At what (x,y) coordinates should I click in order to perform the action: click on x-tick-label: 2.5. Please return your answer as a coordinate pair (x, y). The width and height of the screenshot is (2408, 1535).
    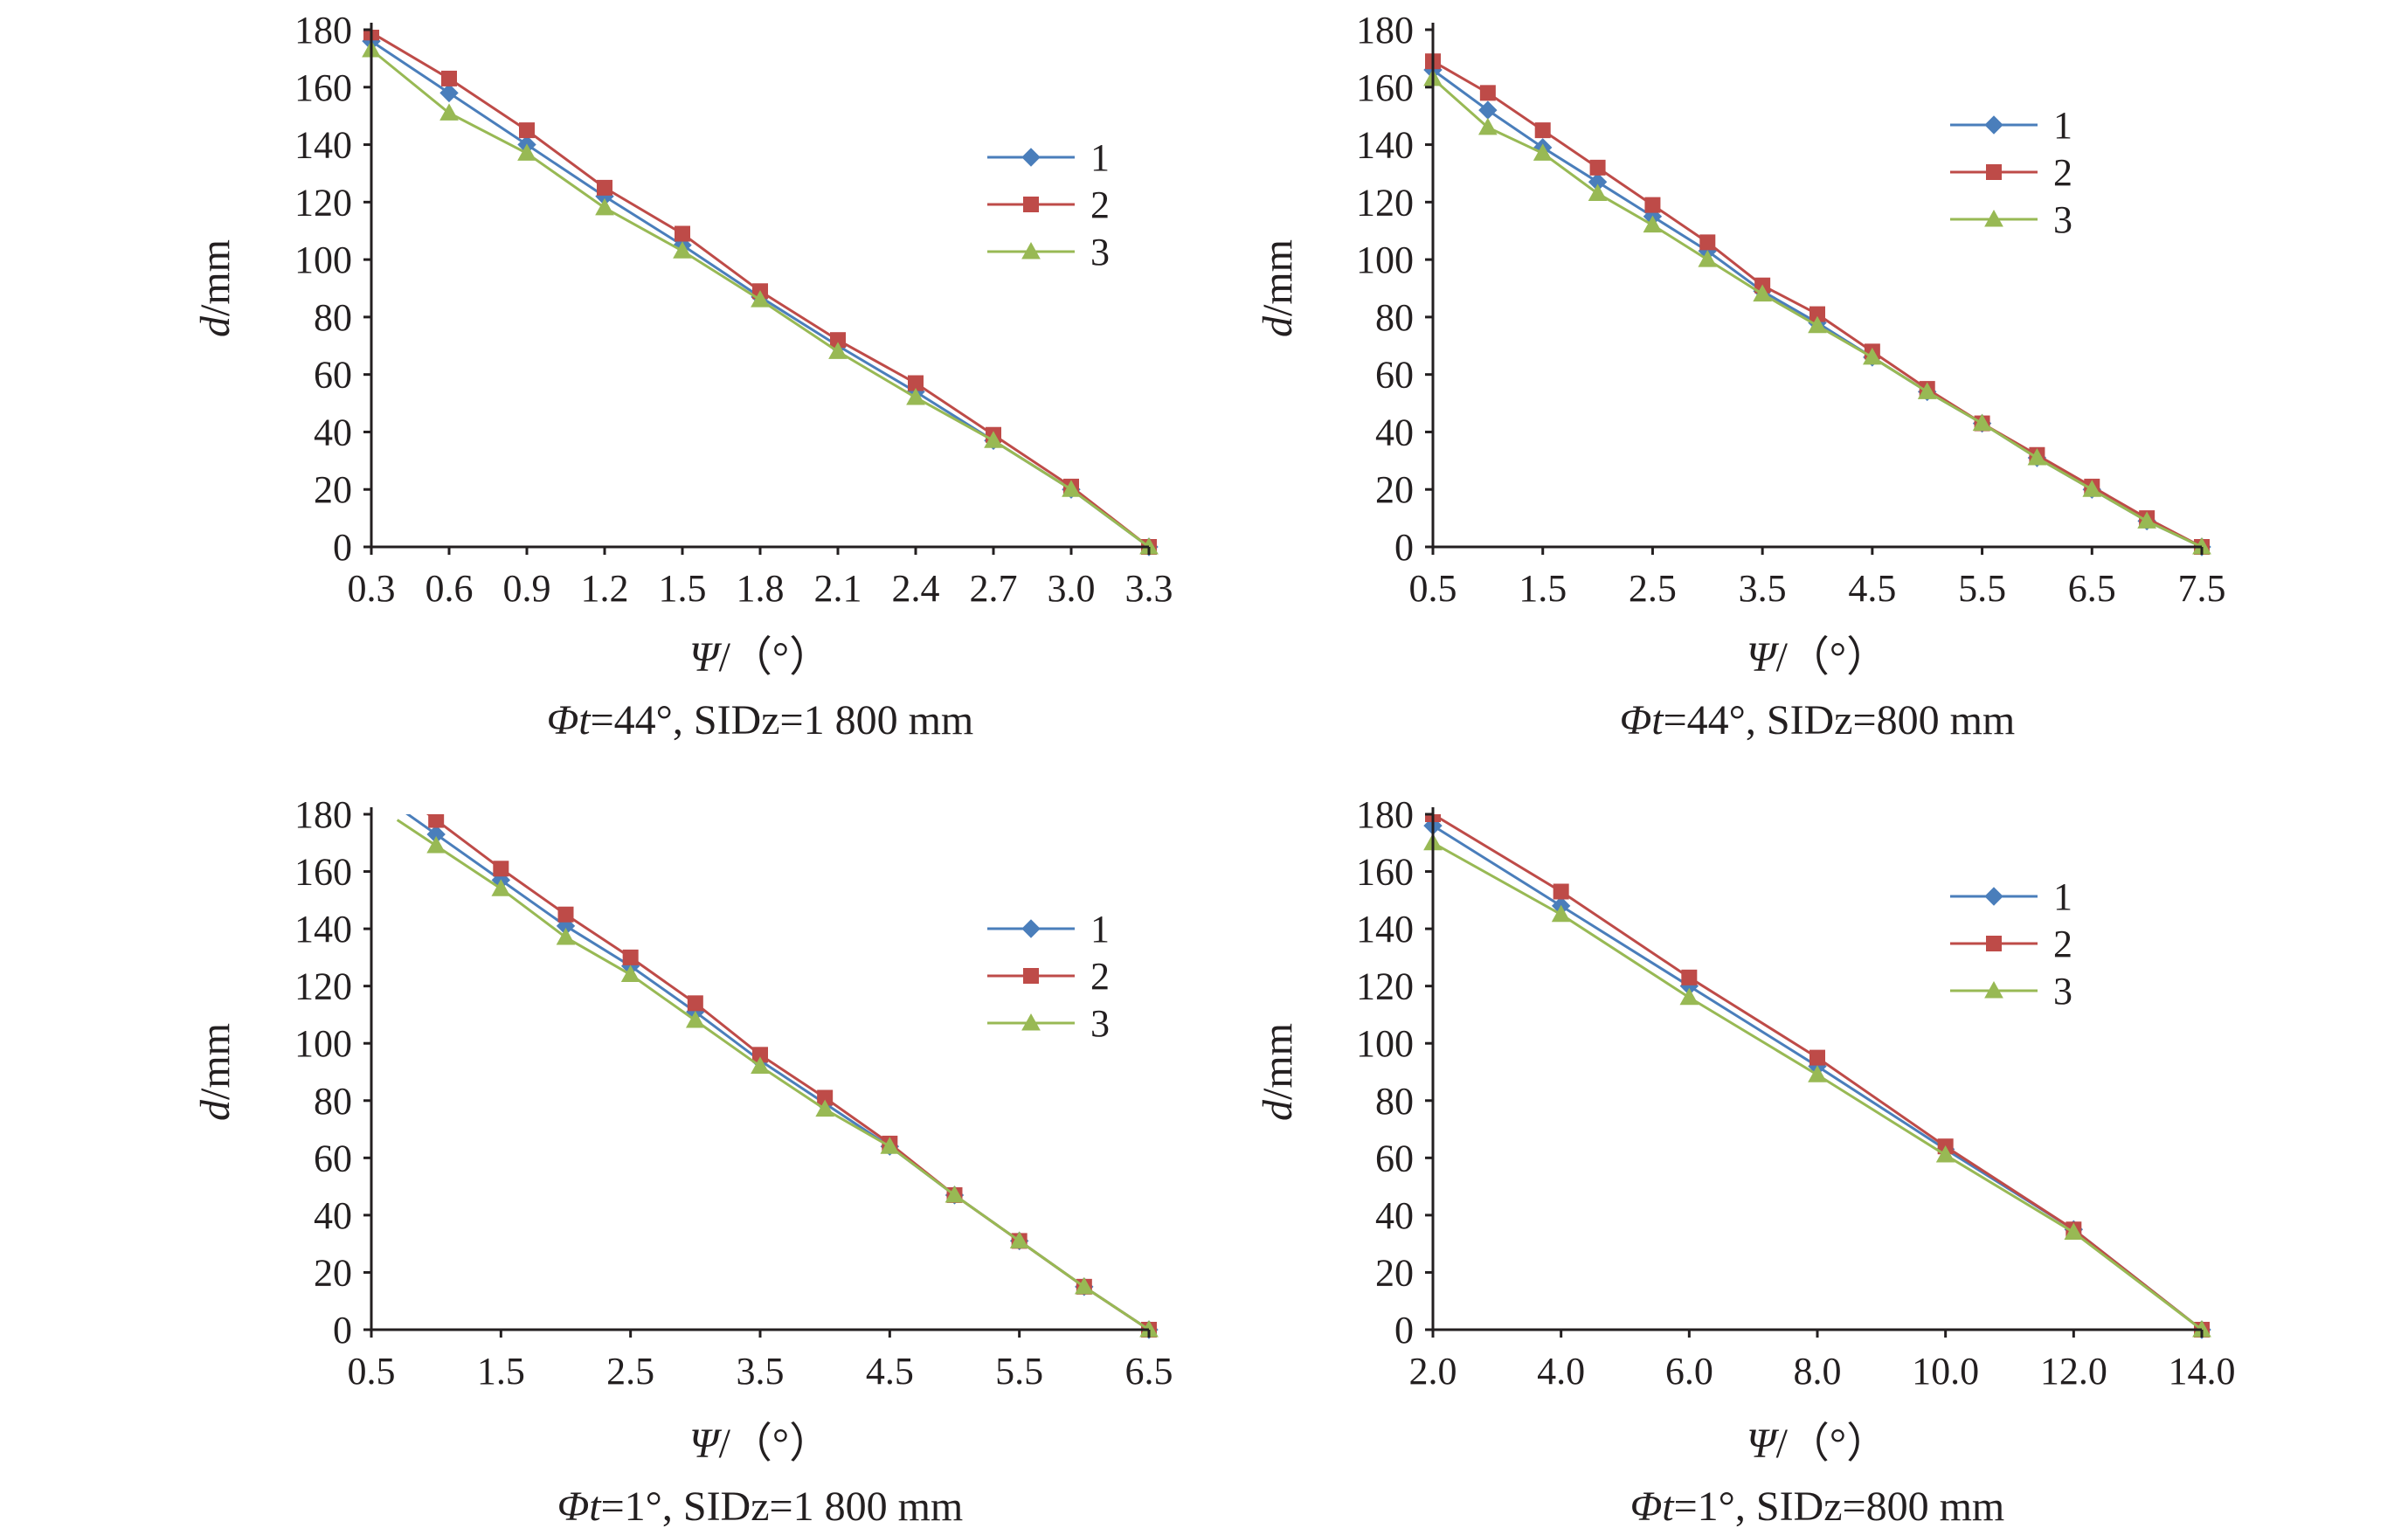
    Looking at the image, I should click on (1653, 588).